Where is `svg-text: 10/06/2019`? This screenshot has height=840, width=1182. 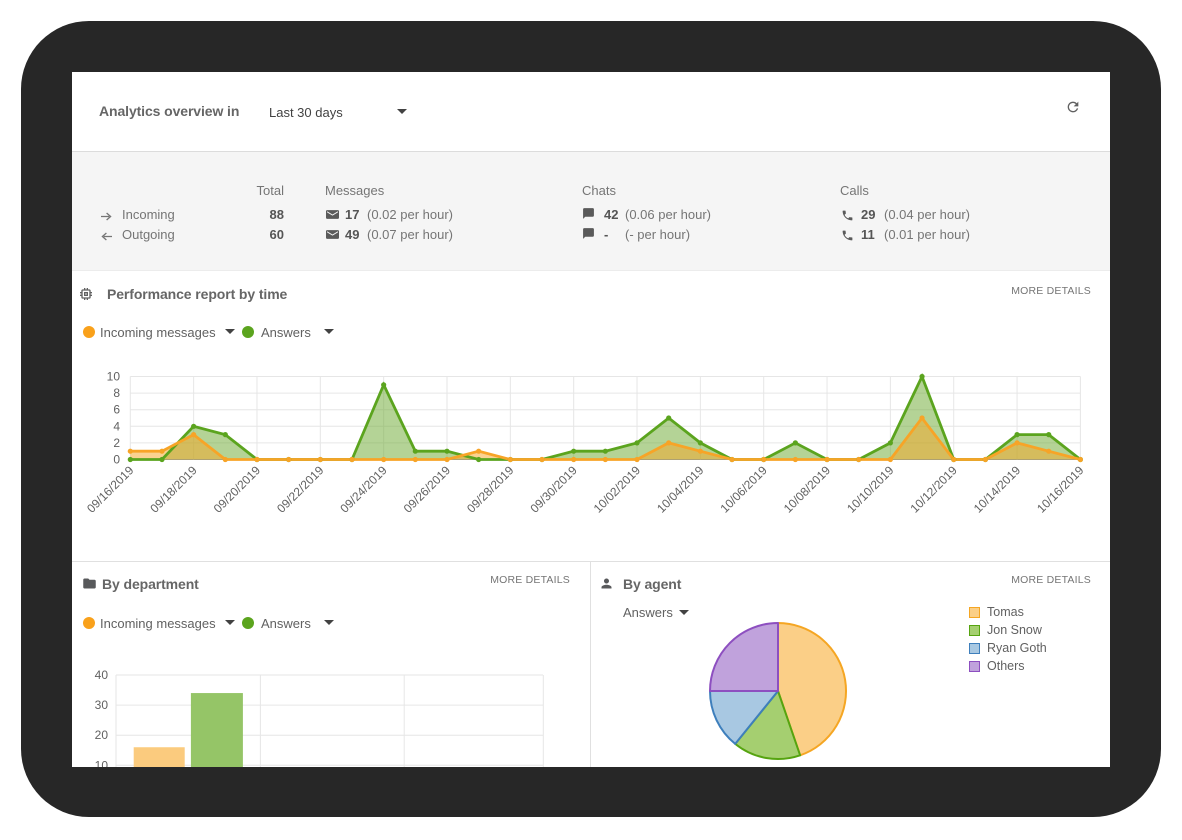 svg-text: 10/06/2019 is located at coordinates (743, 489).